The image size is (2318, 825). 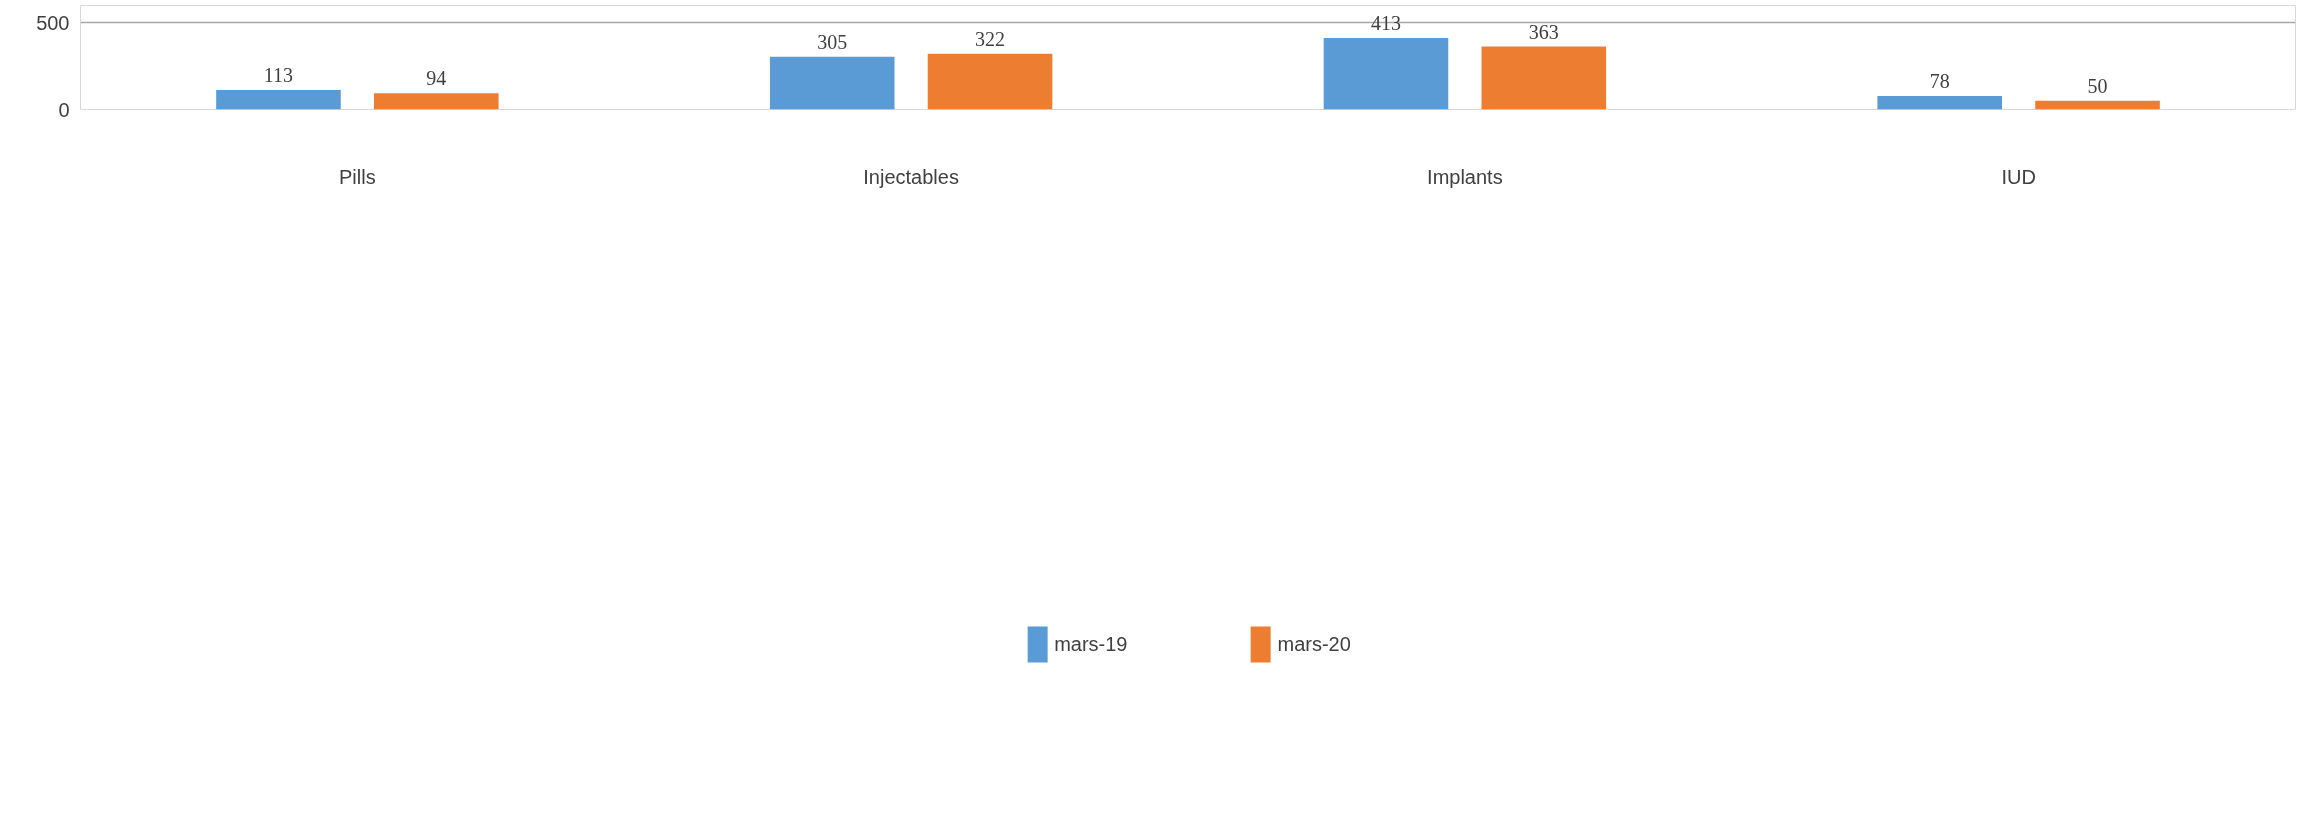 I want to click on data-label: 363, so click(x=1543, y=31).